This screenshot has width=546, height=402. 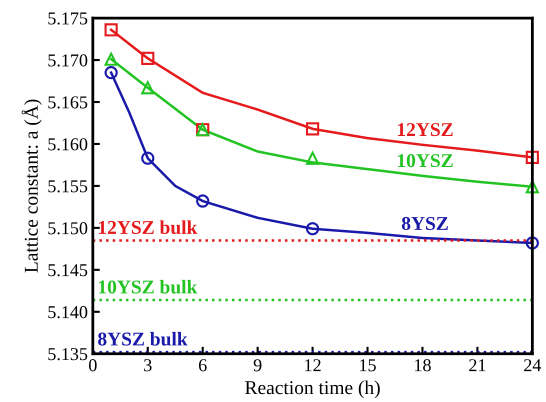 I want to click on x-axis-title: Reaction time (h), so click(x=312, y=389).